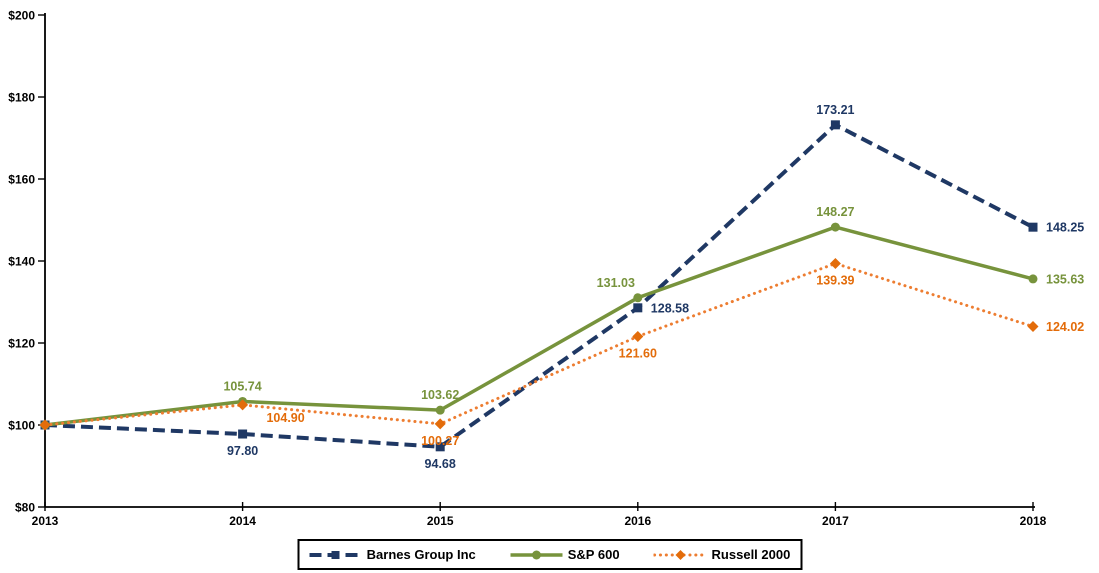  What do you see at coordinates (21, 262) in the screenshot?
I see `y-axis-tick-label: $140` at bounding box center [21, 262].